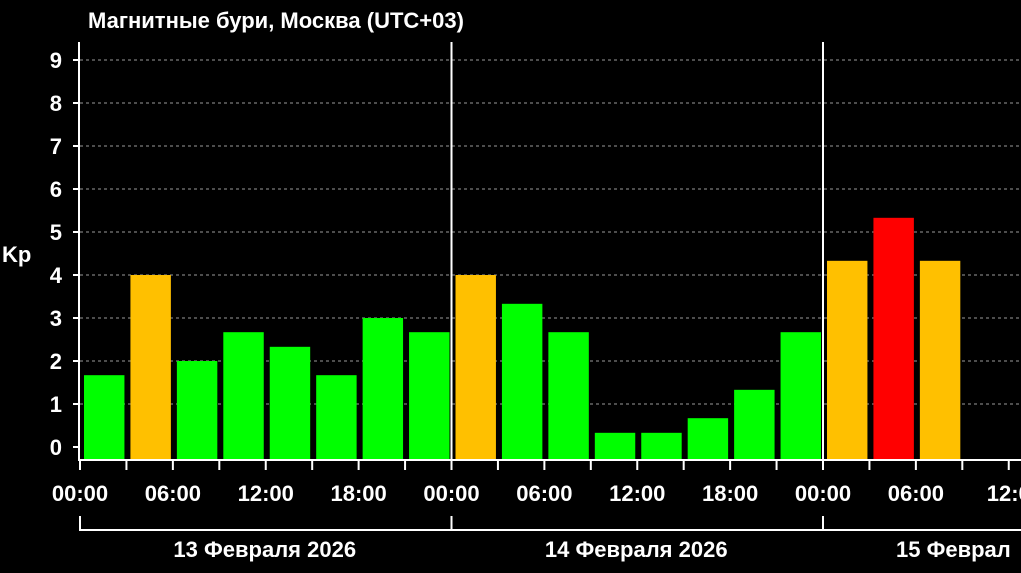 The image size is (1021, 573). Describe the element at coordinates (636, 549) in the screenshot. I see `day-label: 14 Февраля 2026` at that location.